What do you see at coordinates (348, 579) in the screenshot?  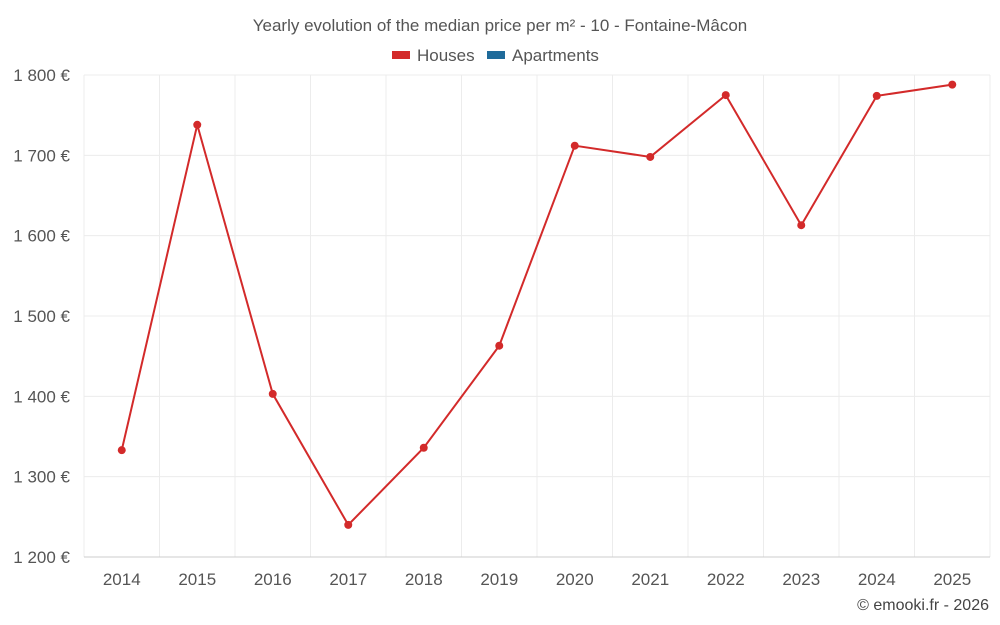 I see `x-tick-label: 2017` at bounding box center [348, 579].